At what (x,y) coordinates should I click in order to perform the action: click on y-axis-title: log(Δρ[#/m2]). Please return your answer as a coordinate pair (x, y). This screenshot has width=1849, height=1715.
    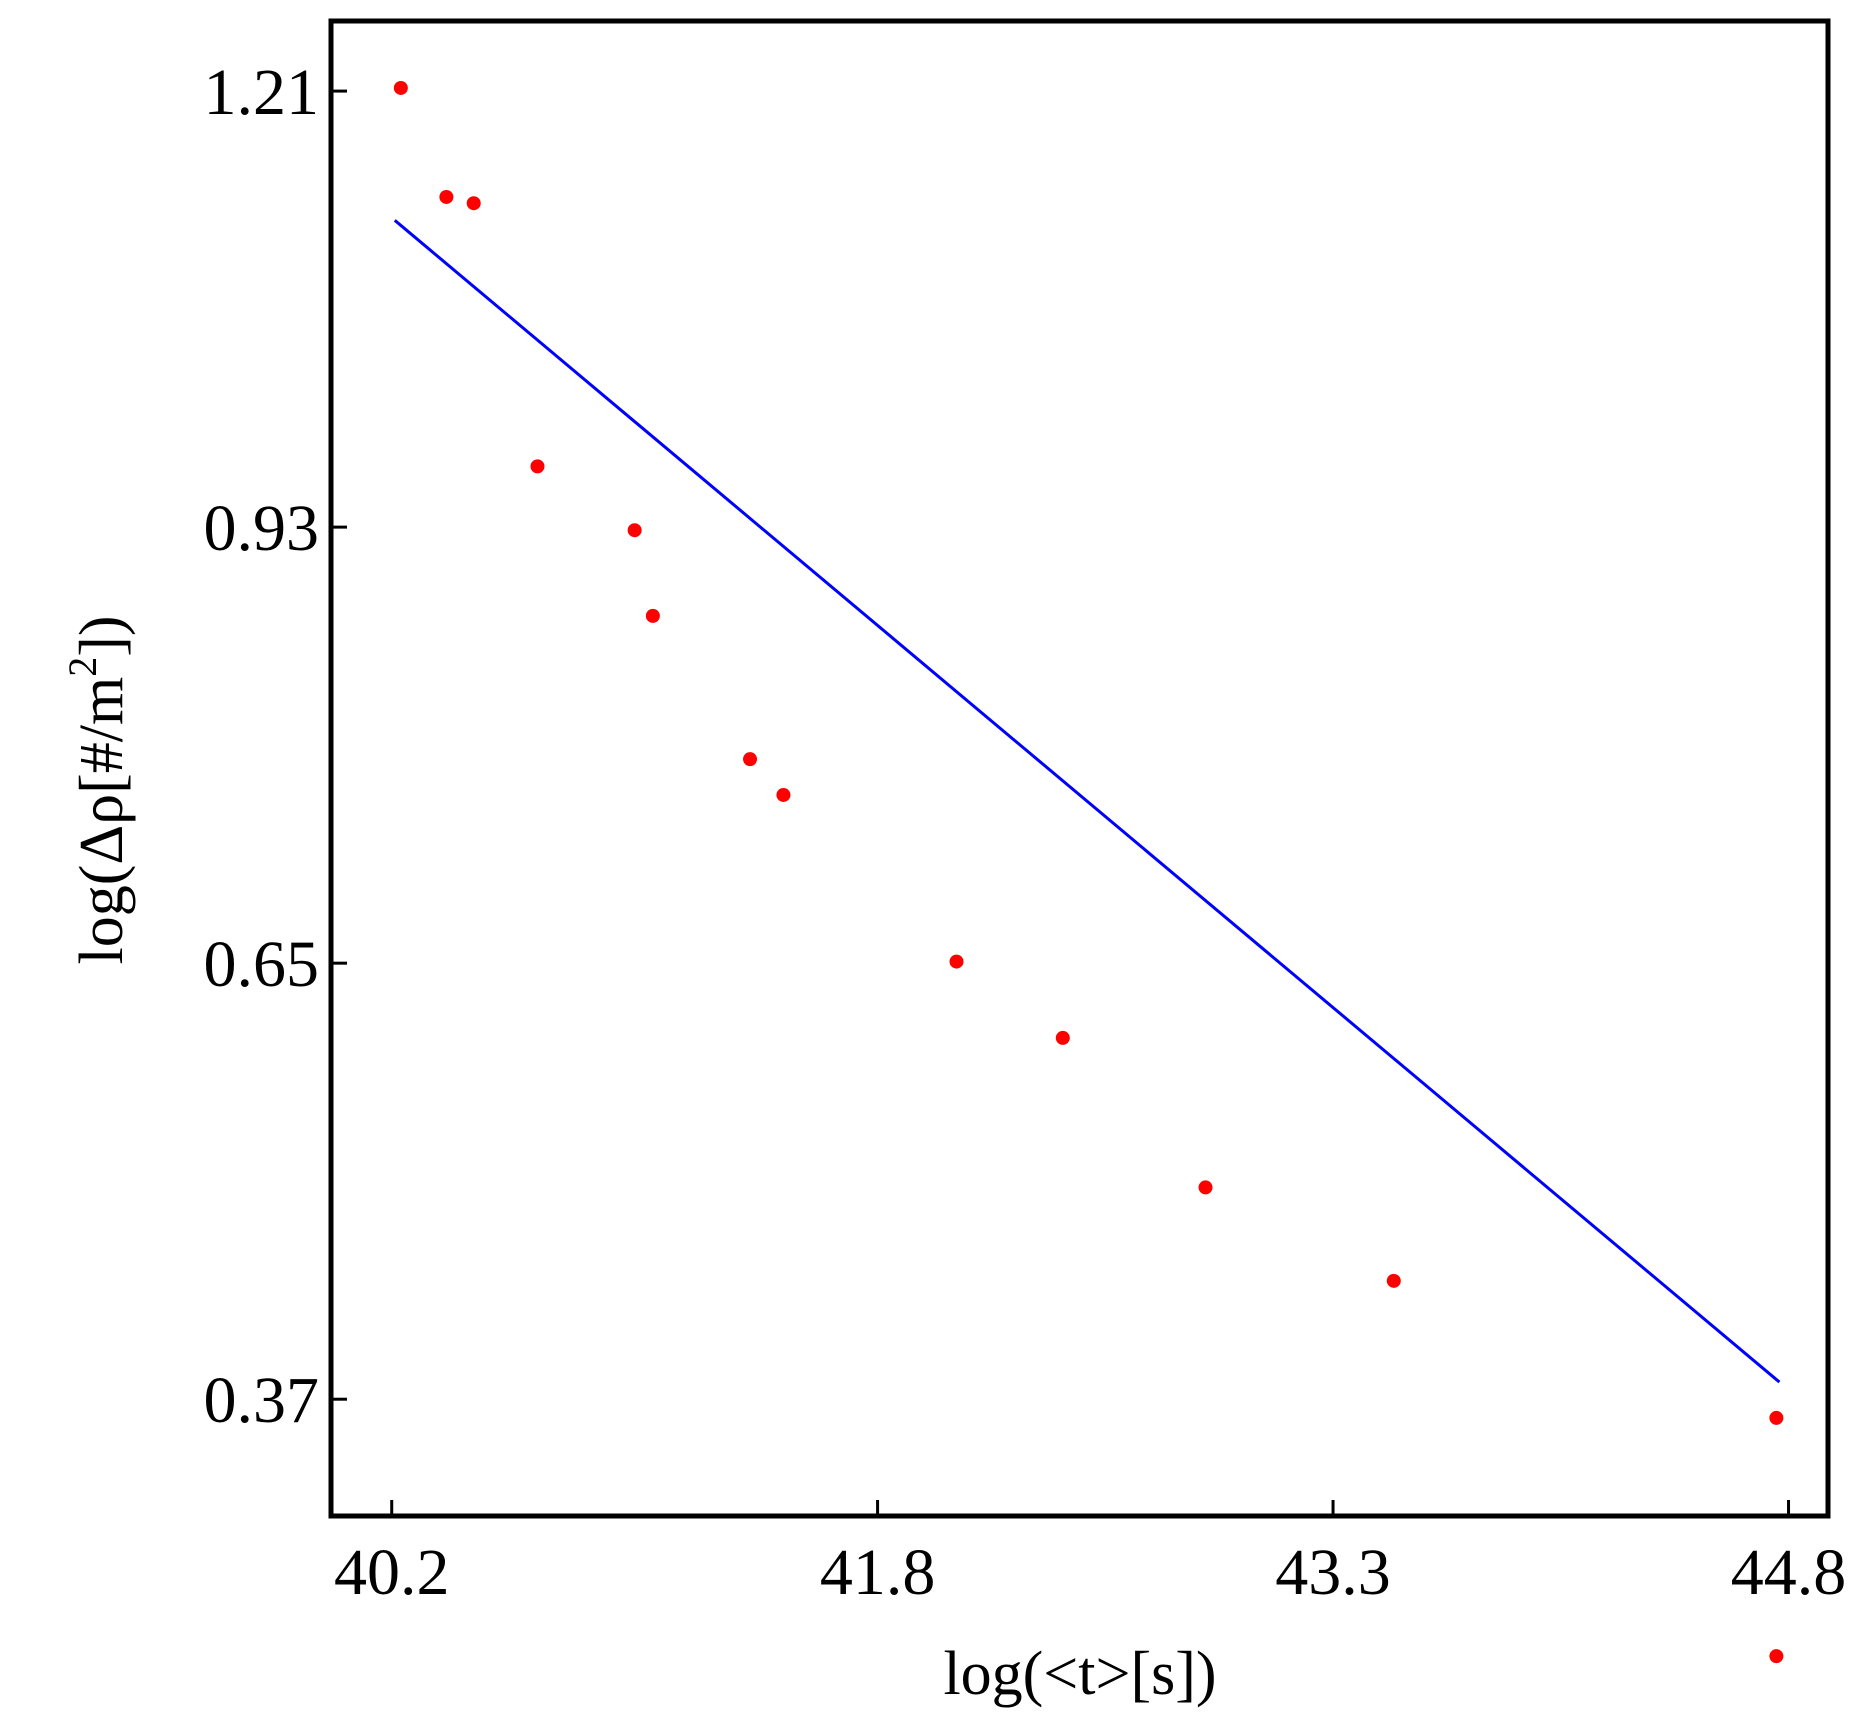
    Looking at the image, I should click on (98, 789).